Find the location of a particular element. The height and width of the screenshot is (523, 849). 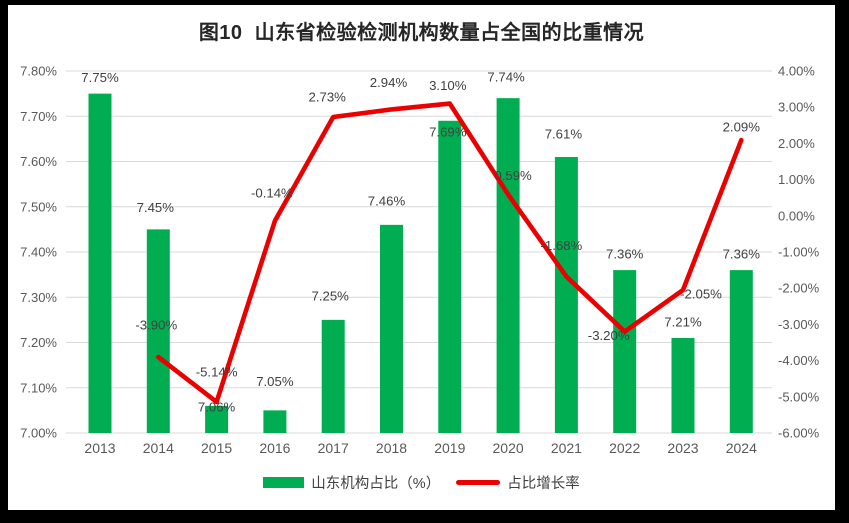

right-axis-tick-label: 0.00% is located at coordinates (796, 215).